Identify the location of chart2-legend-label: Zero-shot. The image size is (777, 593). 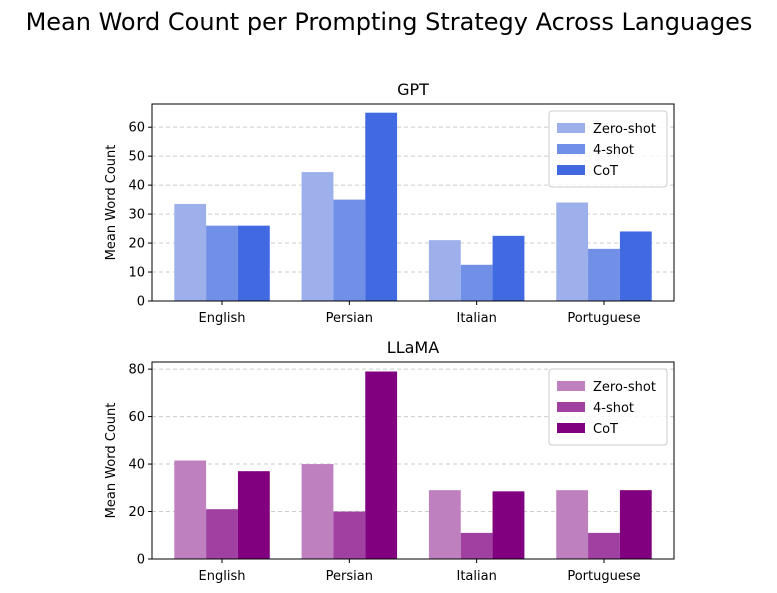
(624, 387).